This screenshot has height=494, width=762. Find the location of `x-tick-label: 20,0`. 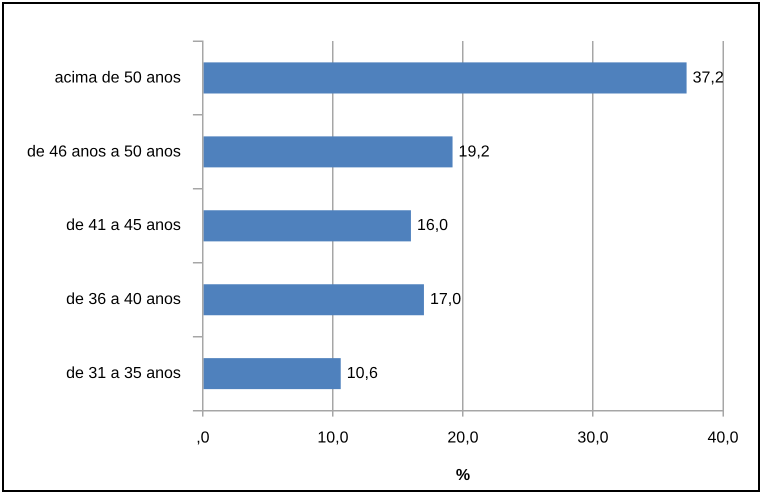

x-tick-label: 20,0 is located at coordinates (463, 438).